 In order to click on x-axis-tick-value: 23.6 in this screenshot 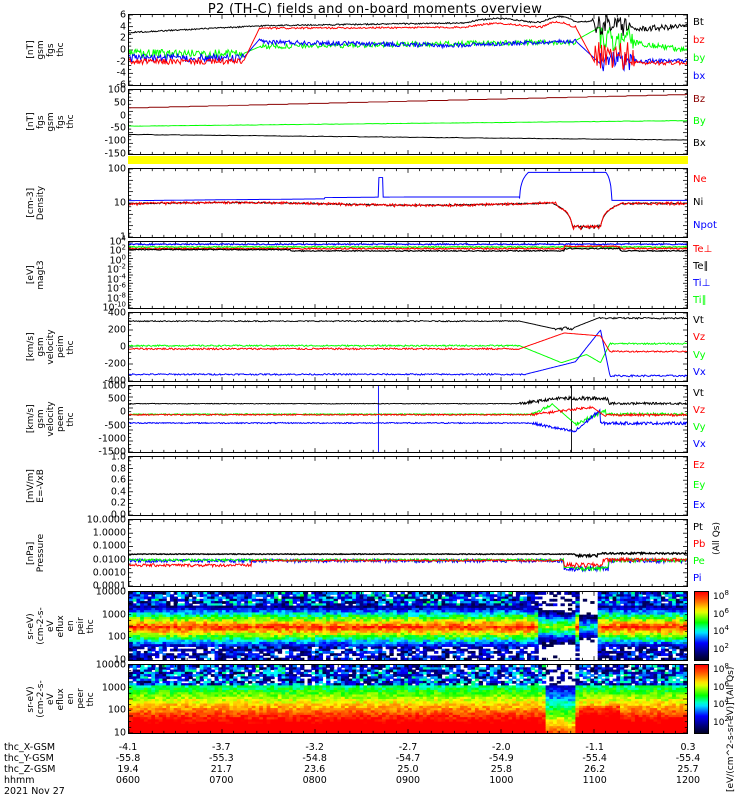, I will do `click(315, 769)`.